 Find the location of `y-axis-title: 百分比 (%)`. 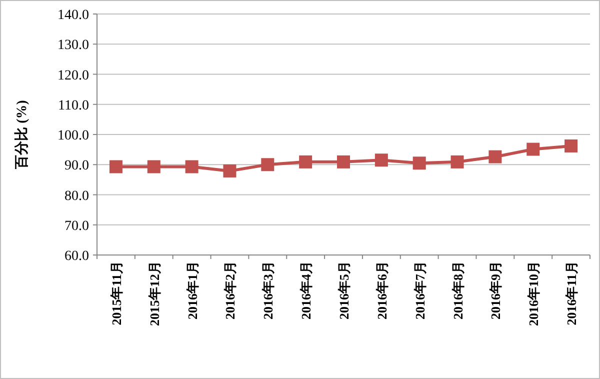

y-axis-title: 百分比 (%) is located at coordinates (22, 135).